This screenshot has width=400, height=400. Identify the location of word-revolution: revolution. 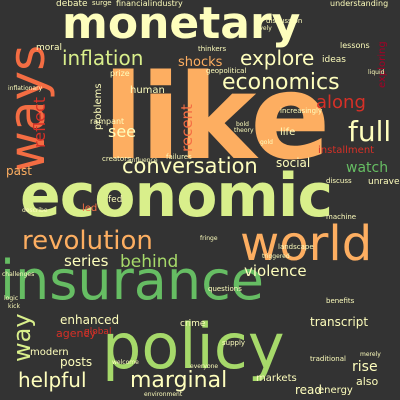
(87, 241).